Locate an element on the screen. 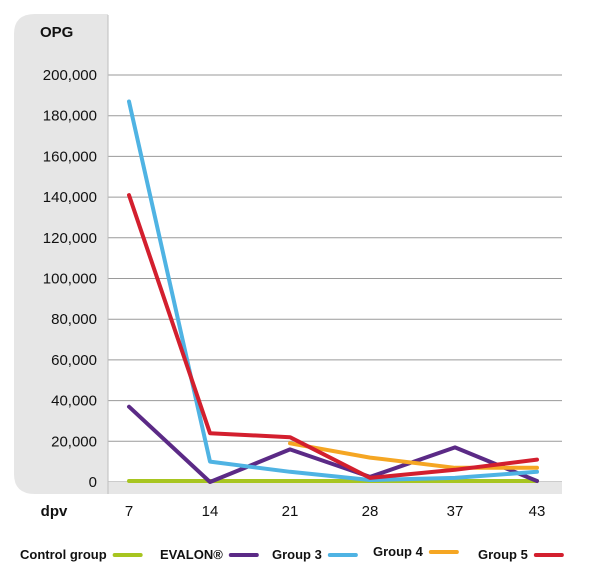  x-tick-label: 37 is located at coordinates (455, 511).